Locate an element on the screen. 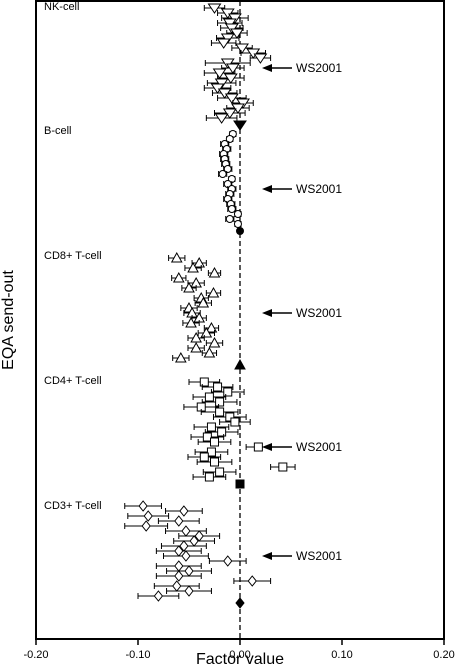 This screenshot has height=669, width=456. group-3: CD4+ T-cell WS2001 is located at coordinates (193, 432).